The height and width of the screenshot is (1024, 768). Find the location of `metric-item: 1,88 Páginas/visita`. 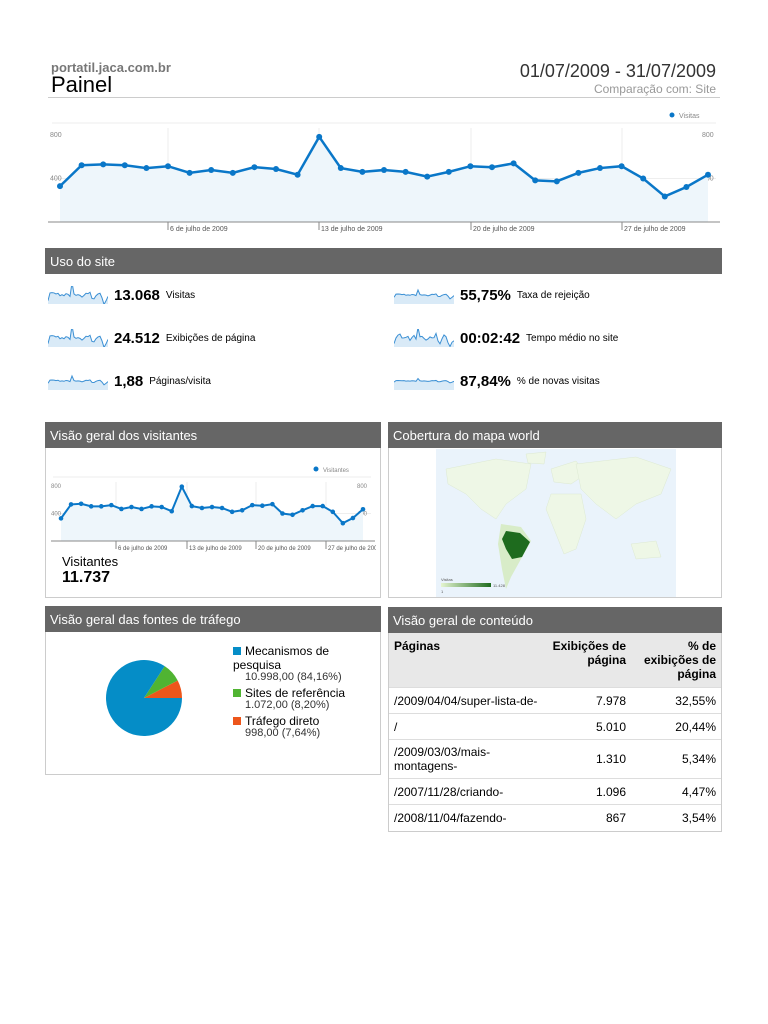

metric-item: 1,88 Páginas/visita is located at coordinates (129, 381).